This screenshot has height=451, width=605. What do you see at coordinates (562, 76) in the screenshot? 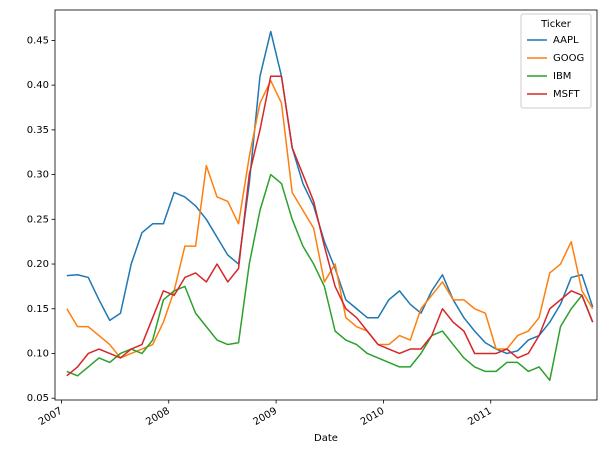
I see `legend-label: IBM` at bounding box center [562, 76].